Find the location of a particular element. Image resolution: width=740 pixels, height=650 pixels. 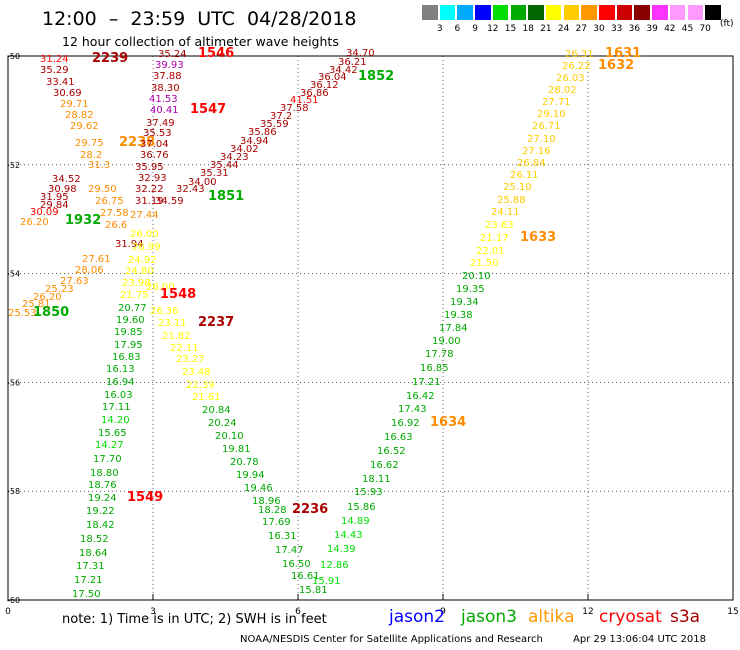

y-tick-label: -60 is located at coordinates (13, 600).